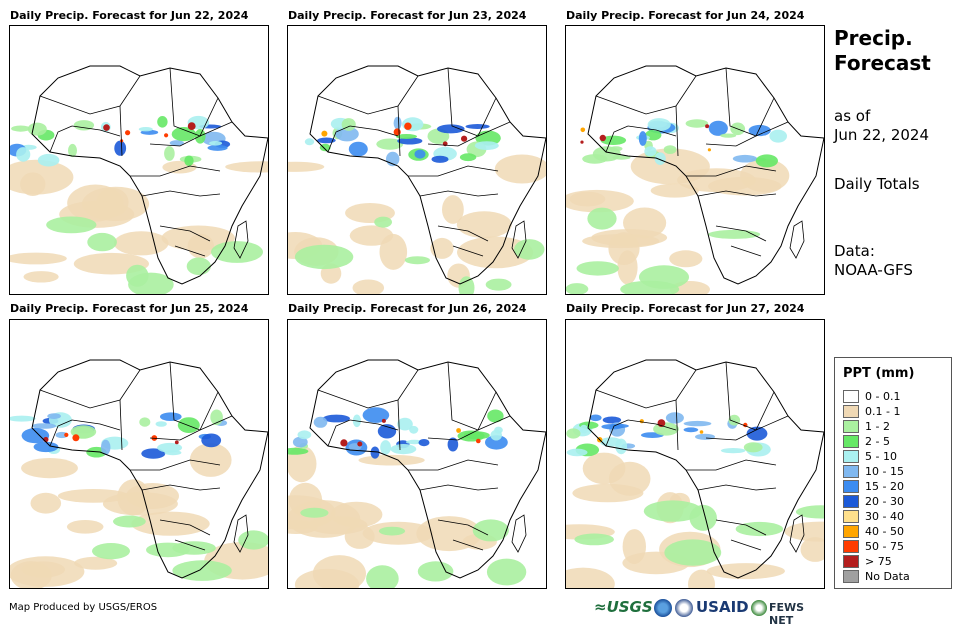 The height and width of the screenshot is (627, 970). I want to click on usaid-logo: USAID, so click(722, 607).